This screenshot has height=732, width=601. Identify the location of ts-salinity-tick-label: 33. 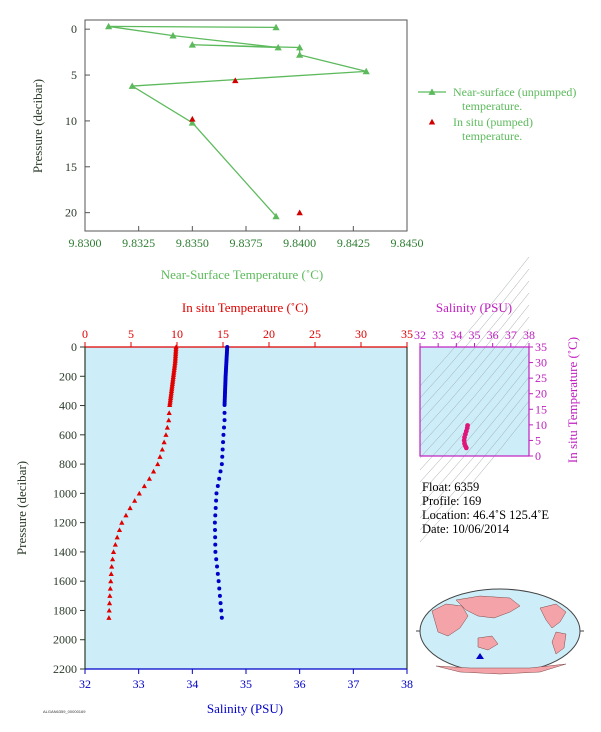
(438, 335).